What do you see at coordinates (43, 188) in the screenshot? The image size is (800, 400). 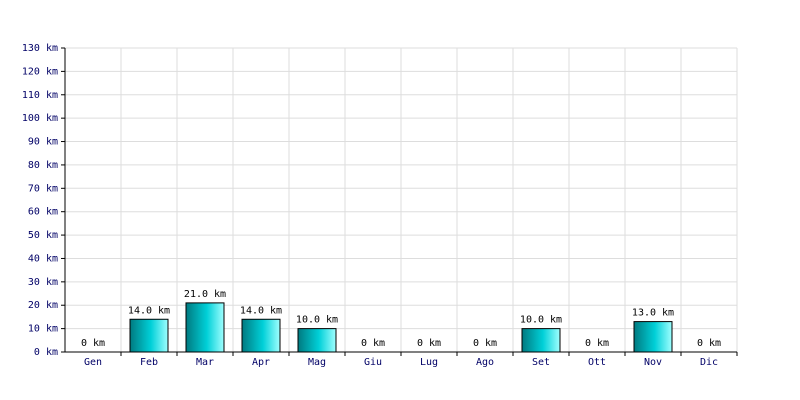 I see `y-tick-label: 70 km` at bounding box center [43, 188].